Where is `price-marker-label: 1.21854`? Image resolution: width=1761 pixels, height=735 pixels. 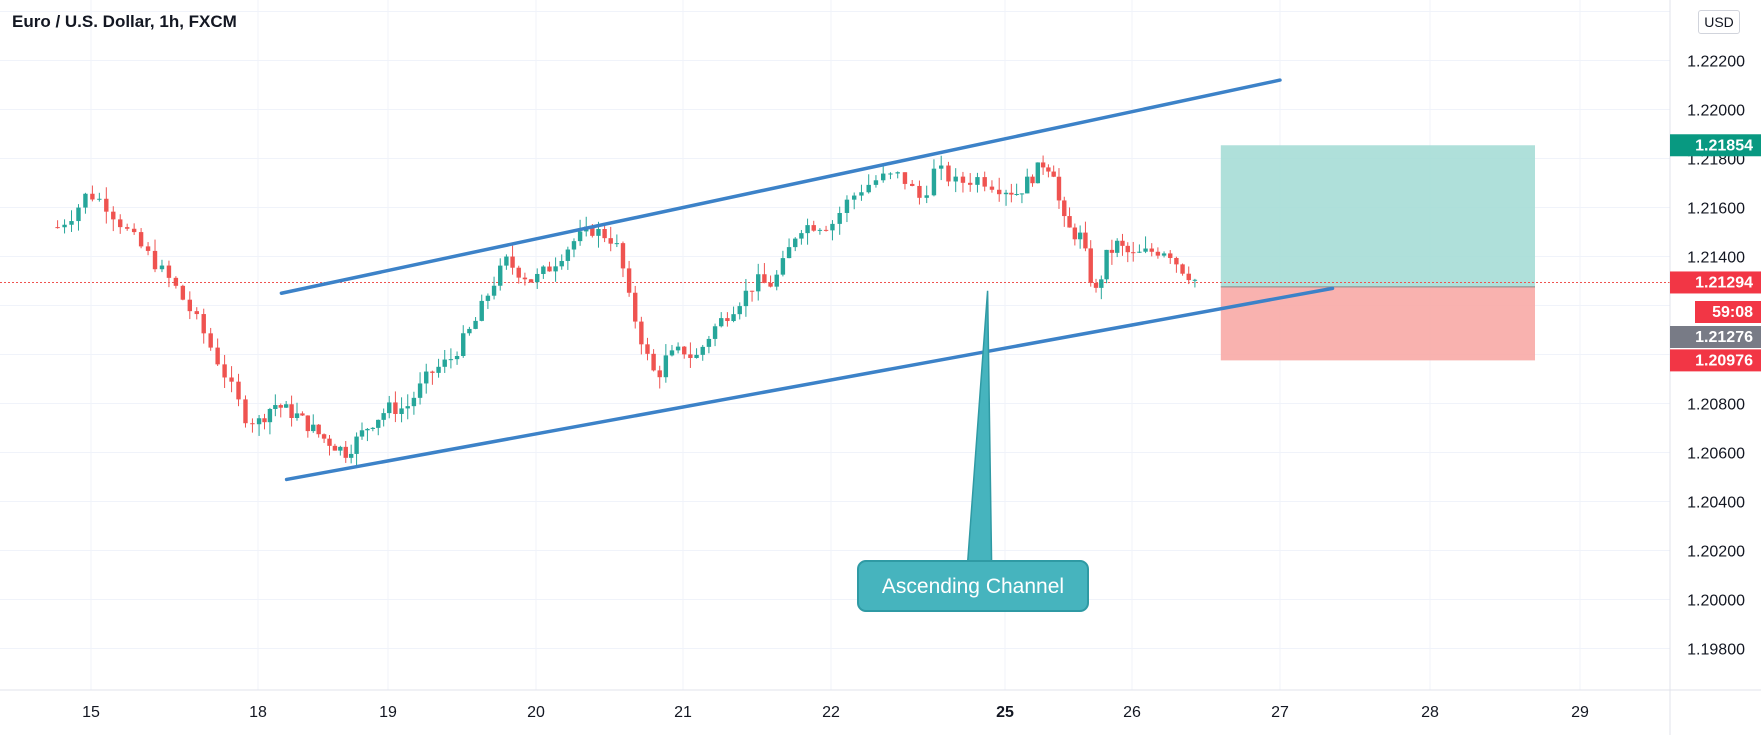 price-marker-label: 1.21854 is located at coordinates (1724, 145).